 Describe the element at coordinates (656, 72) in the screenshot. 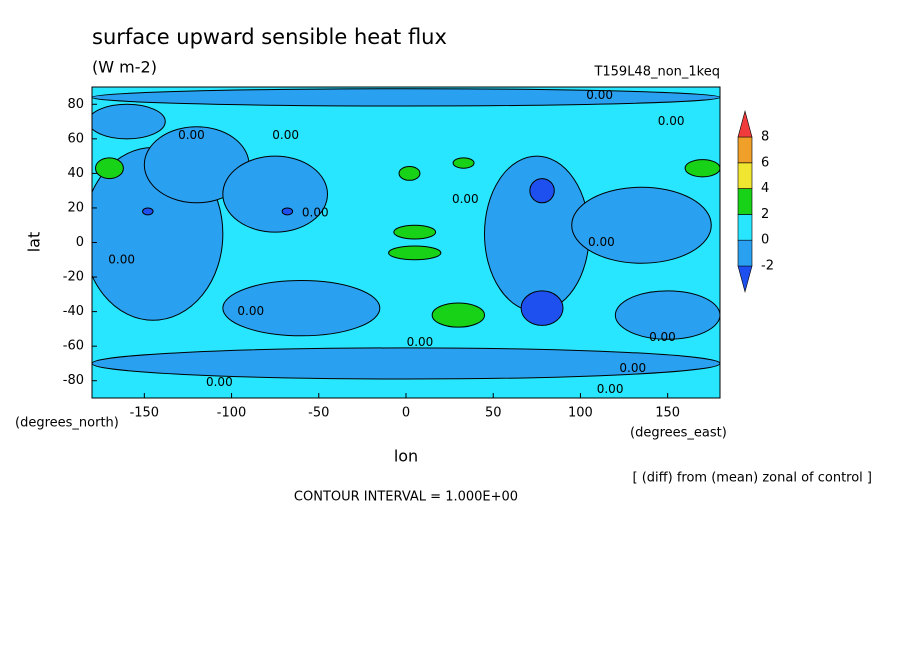

I see `run-label: T159L48_non_1keq` at that location.